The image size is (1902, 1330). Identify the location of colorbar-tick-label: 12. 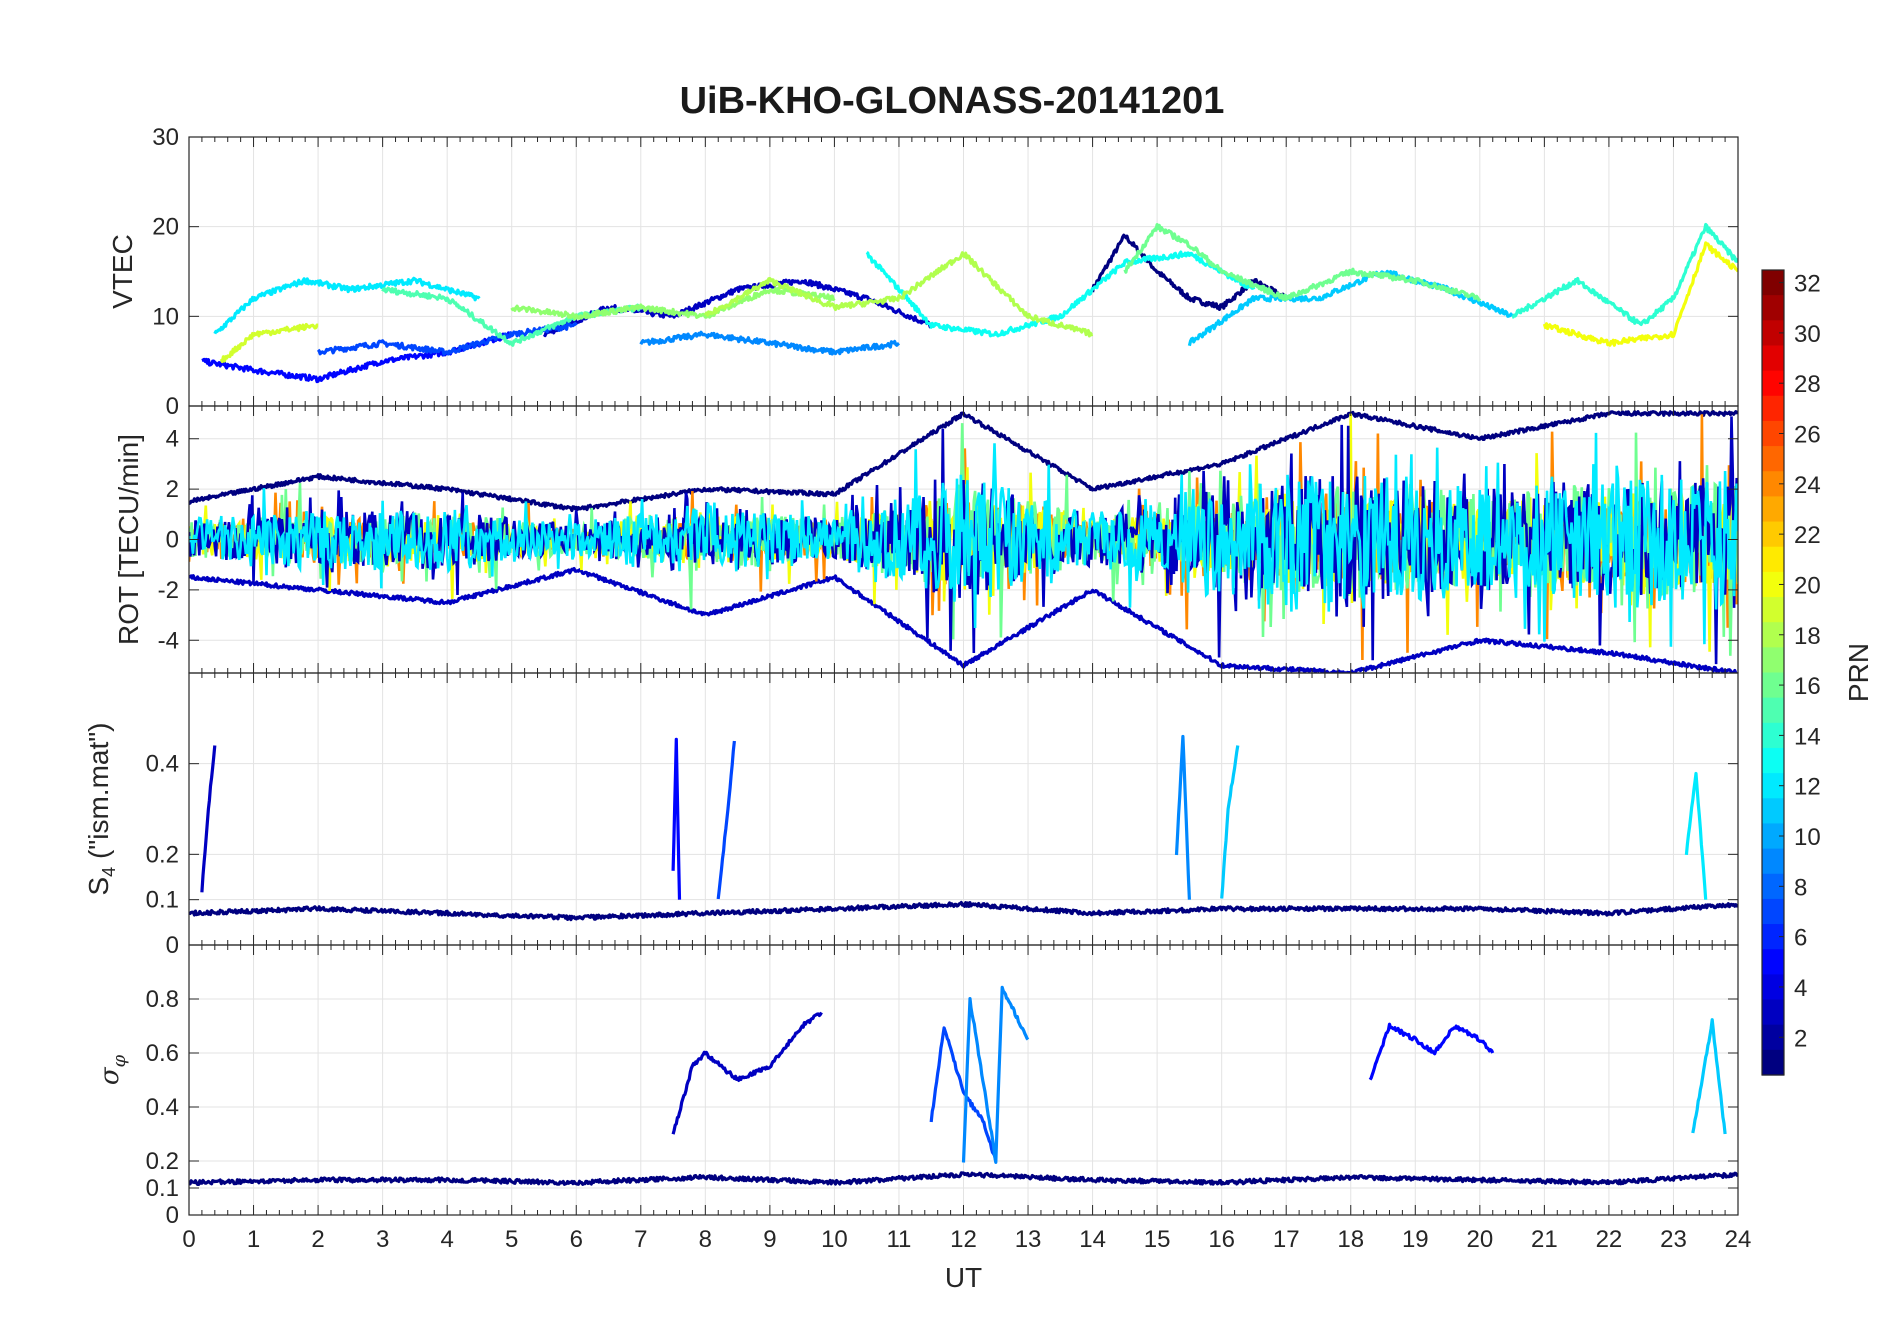
(1807, 787).